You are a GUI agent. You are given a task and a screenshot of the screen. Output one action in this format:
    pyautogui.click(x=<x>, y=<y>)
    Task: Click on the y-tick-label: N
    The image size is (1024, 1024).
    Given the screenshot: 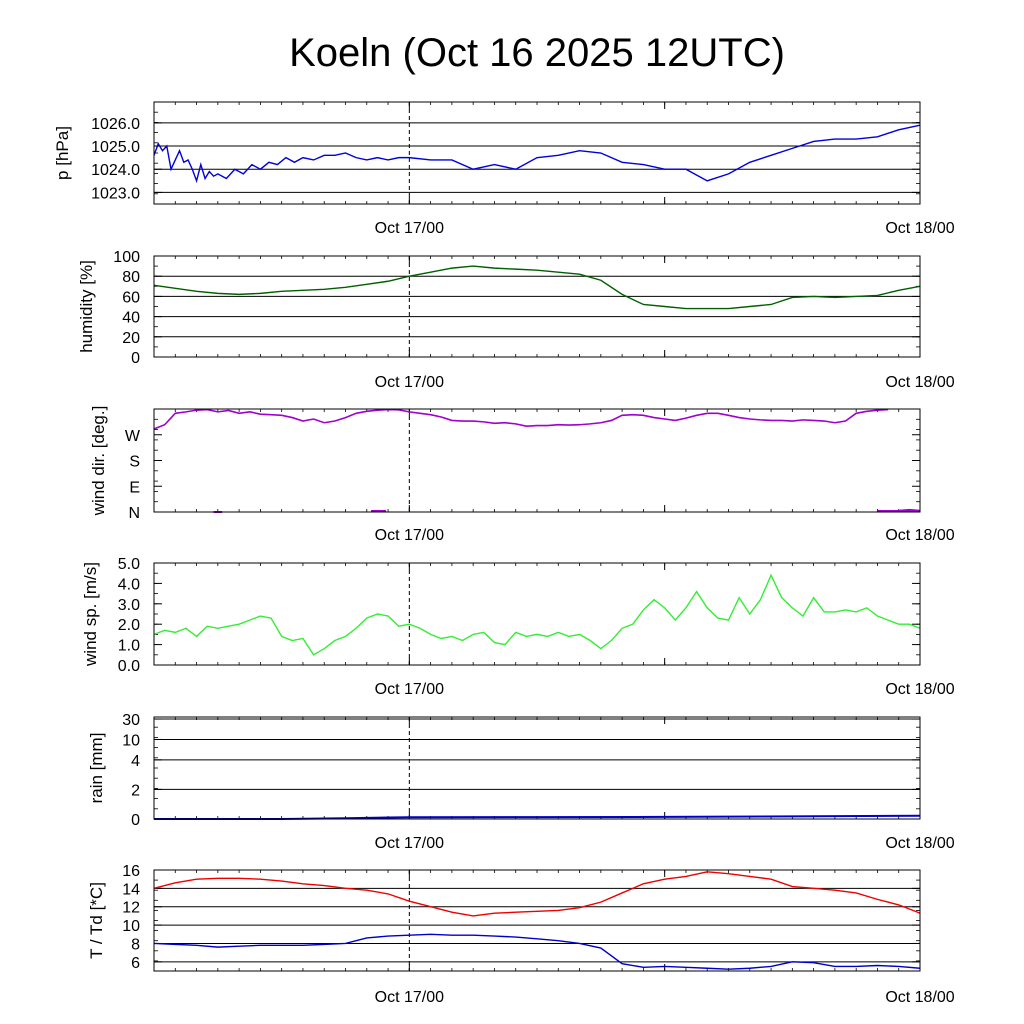 What is the action you would take?
    pyautogui.click(x=134, y=513)
    